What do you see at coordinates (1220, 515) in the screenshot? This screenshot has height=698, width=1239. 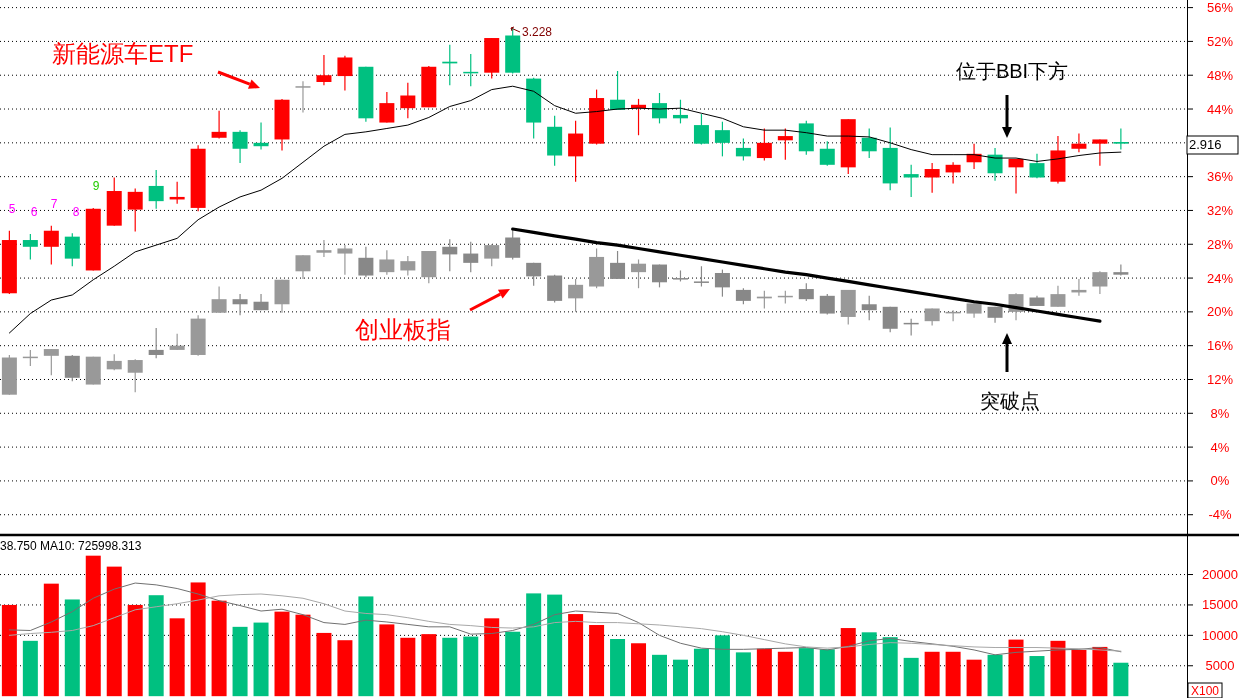 I see `y-tick-label: -4%` at bounding box center [1220, 515].